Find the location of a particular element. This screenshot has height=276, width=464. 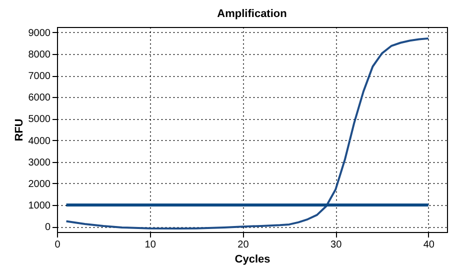

x-tick-label: 20 is located at coordinates (244, 245).